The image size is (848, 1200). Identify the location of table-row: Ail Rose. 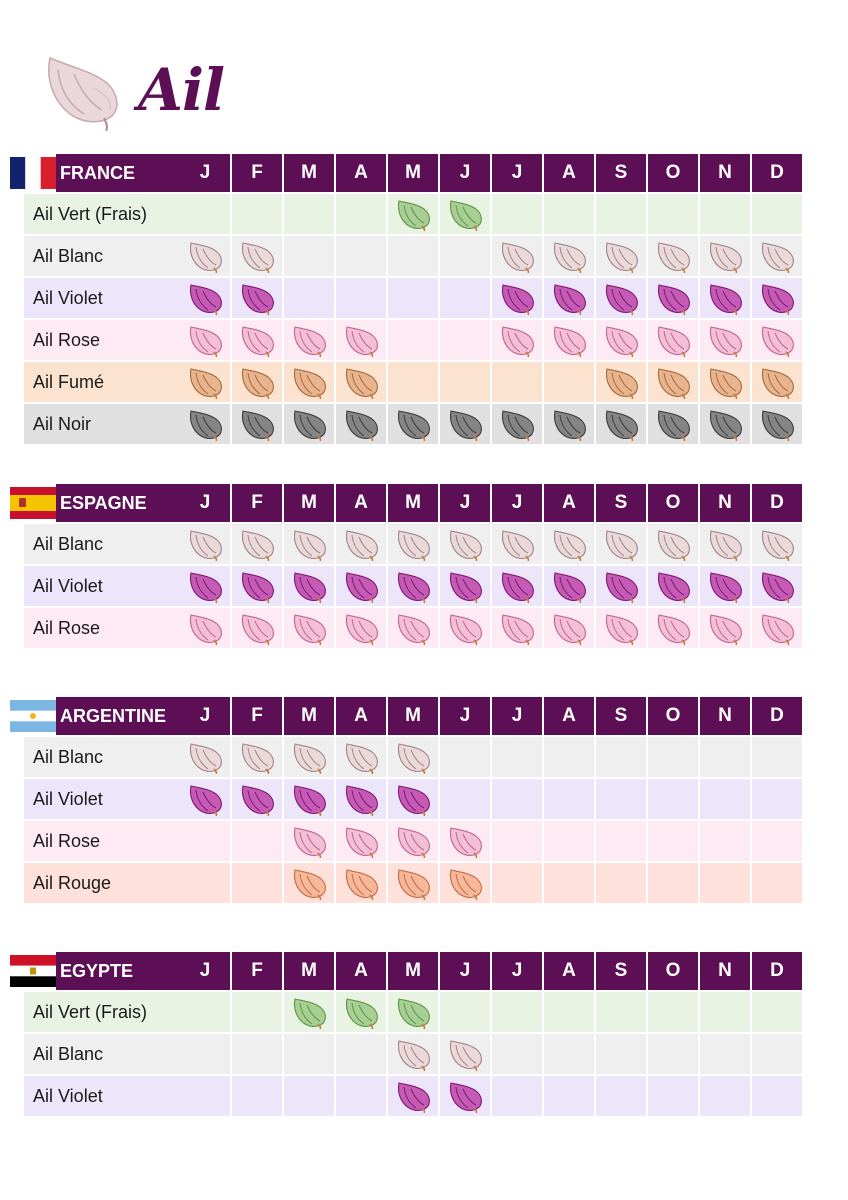
(408, 628).